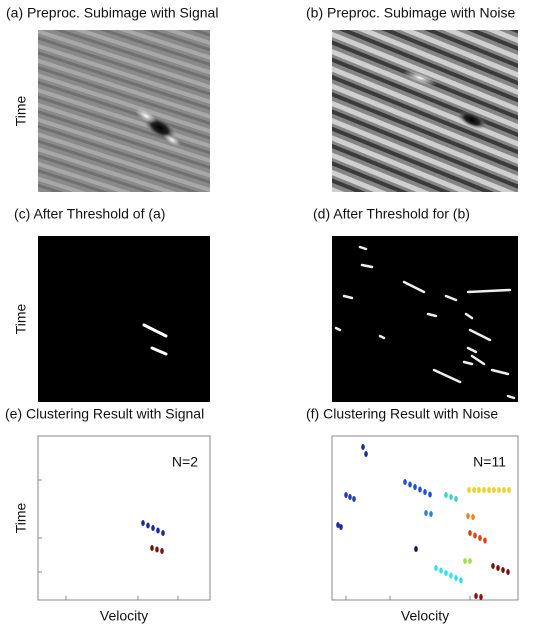 The image size is (554, 628). Describe the element at coordinates (411, 13) in the screenshot. I see `panel-title: (b) Preproc. Subimage with Noise` at that location.